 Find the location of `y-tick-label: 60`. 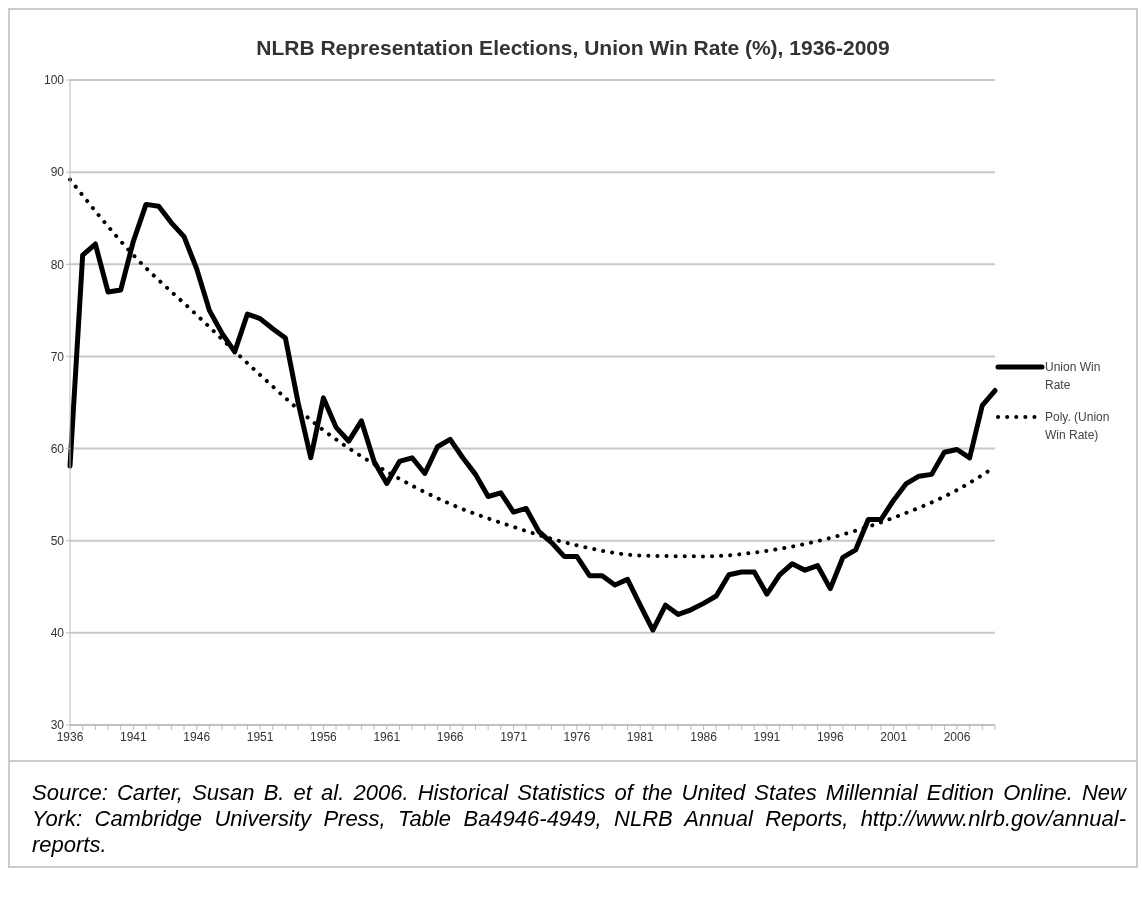

y-tick-label: 60 is located at coordinates (57, 448).